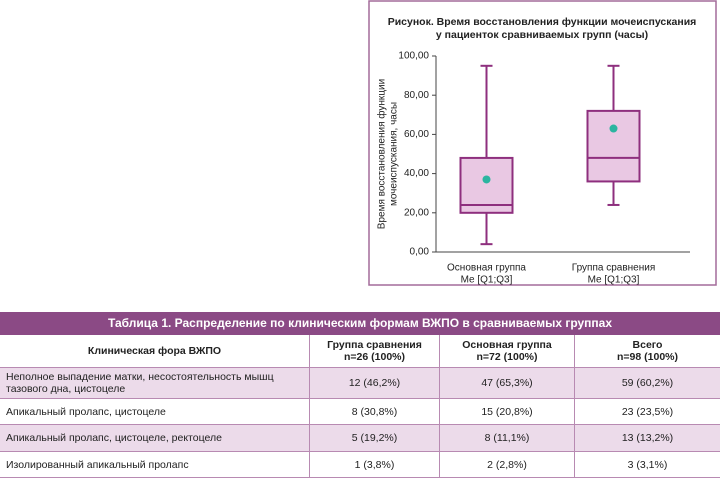 This screenshot has height=478, width=720. I want to click on cell-text: Апикальный пролапс, цистоцеле, ректоцеле, so click(114, 438).